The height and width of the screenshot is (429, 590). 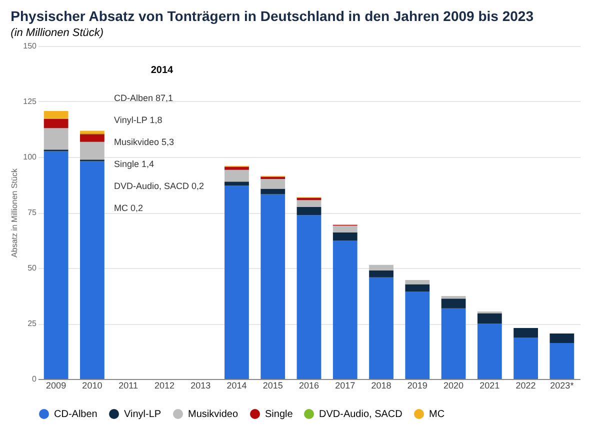 I want to click on y-tick-label: 125, so click(x=30, y=101).